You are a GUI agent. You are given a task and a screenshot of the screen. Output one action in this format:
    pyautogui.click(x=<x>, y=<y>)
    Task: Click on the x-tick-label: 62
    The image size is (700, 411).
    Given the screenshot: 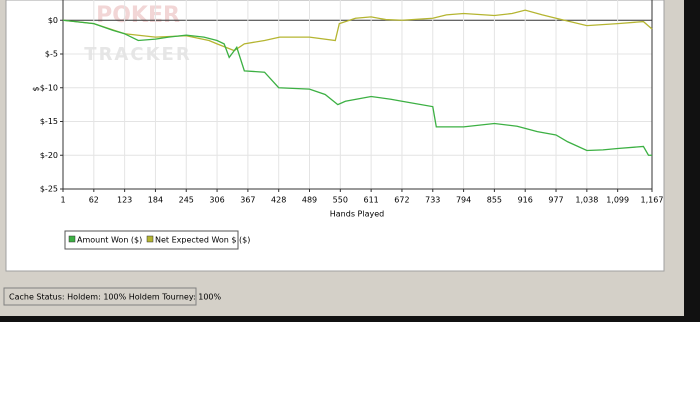 What is the action you would take?
    pyautogui.click(x=94, y=200)
    